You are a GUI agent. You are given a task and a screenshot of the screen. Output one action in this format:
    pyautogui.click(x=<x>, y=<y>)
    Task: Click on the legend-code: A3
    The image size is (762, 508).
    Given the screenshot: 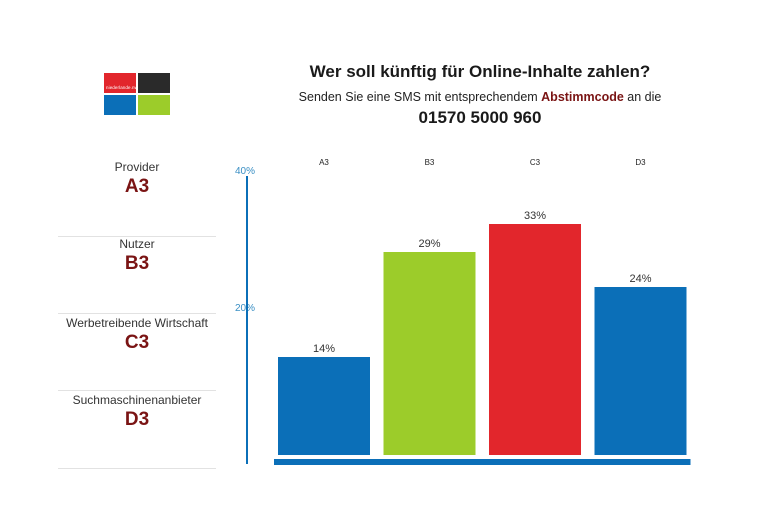 What is the action you would take?
    pyautogui.click(x=137, y=186)
    